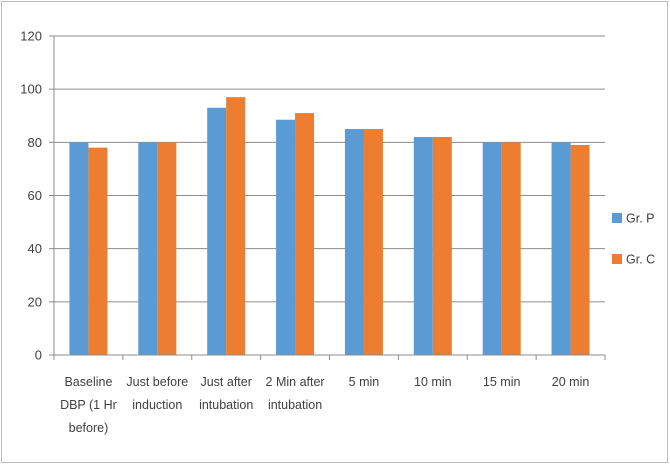 Image resolution: width=670 pixels, height=465 pixels. What do you see at coordinates (571, 382) in the screenshot?
I see `x-category-label: 20 min` at bounding box center [571, 382].